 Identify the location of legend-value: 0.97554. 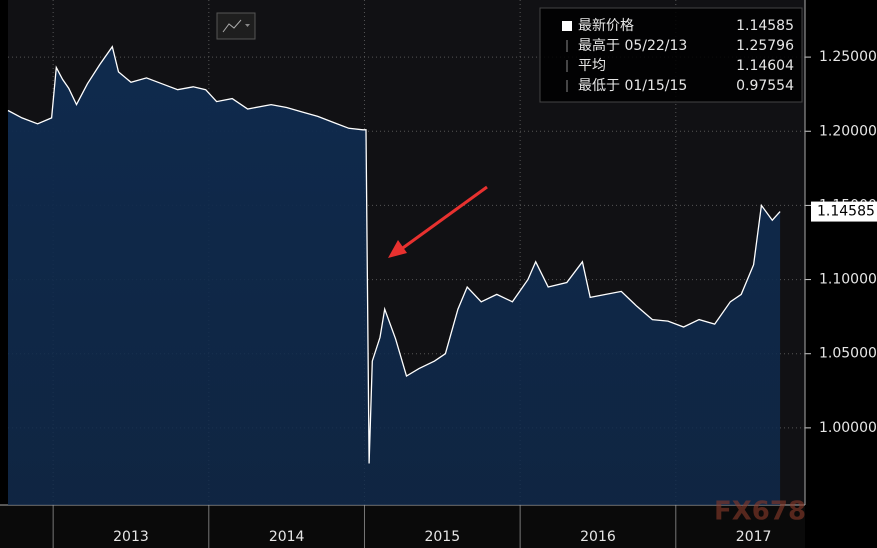
(765, 86).